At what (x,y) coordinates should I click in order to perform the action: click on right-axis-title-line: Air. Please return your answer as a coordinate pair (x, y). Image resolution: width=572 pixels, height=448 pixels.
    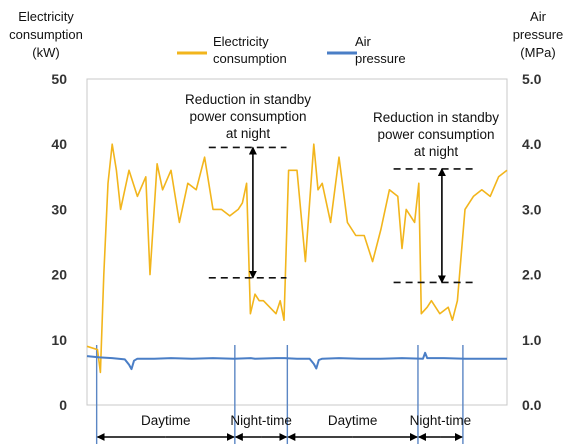
    Looking at the image, I should click on (538, 16).